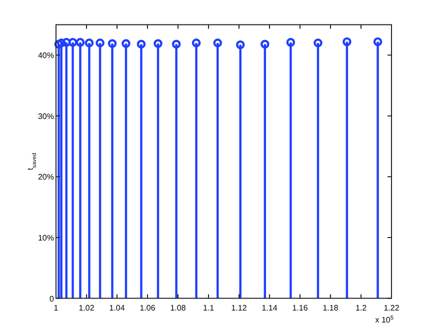 The image size is (432, 336). Describe the element at coordinates (117, 307) in the screenshot. I see `x-tick-label: 1.04` at that location.